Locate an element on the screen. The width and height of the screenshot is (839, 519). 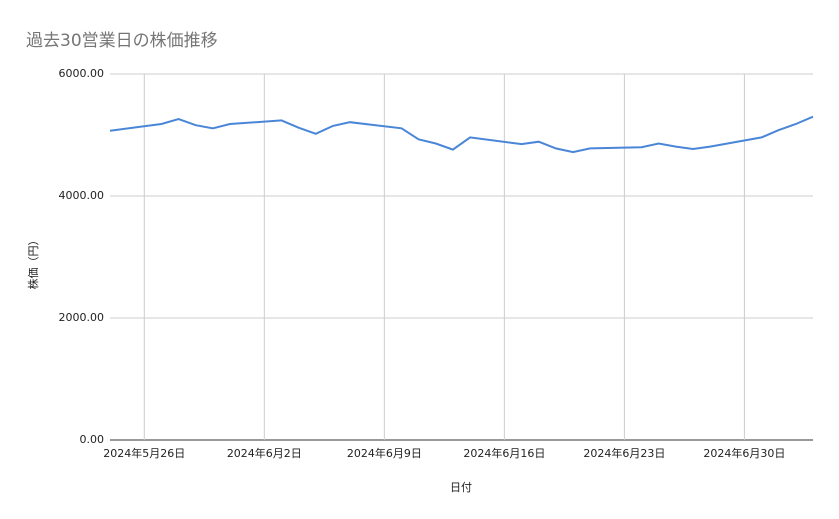
x-tick-label: 2024年6月16日 is located at coordinates (504, 453).